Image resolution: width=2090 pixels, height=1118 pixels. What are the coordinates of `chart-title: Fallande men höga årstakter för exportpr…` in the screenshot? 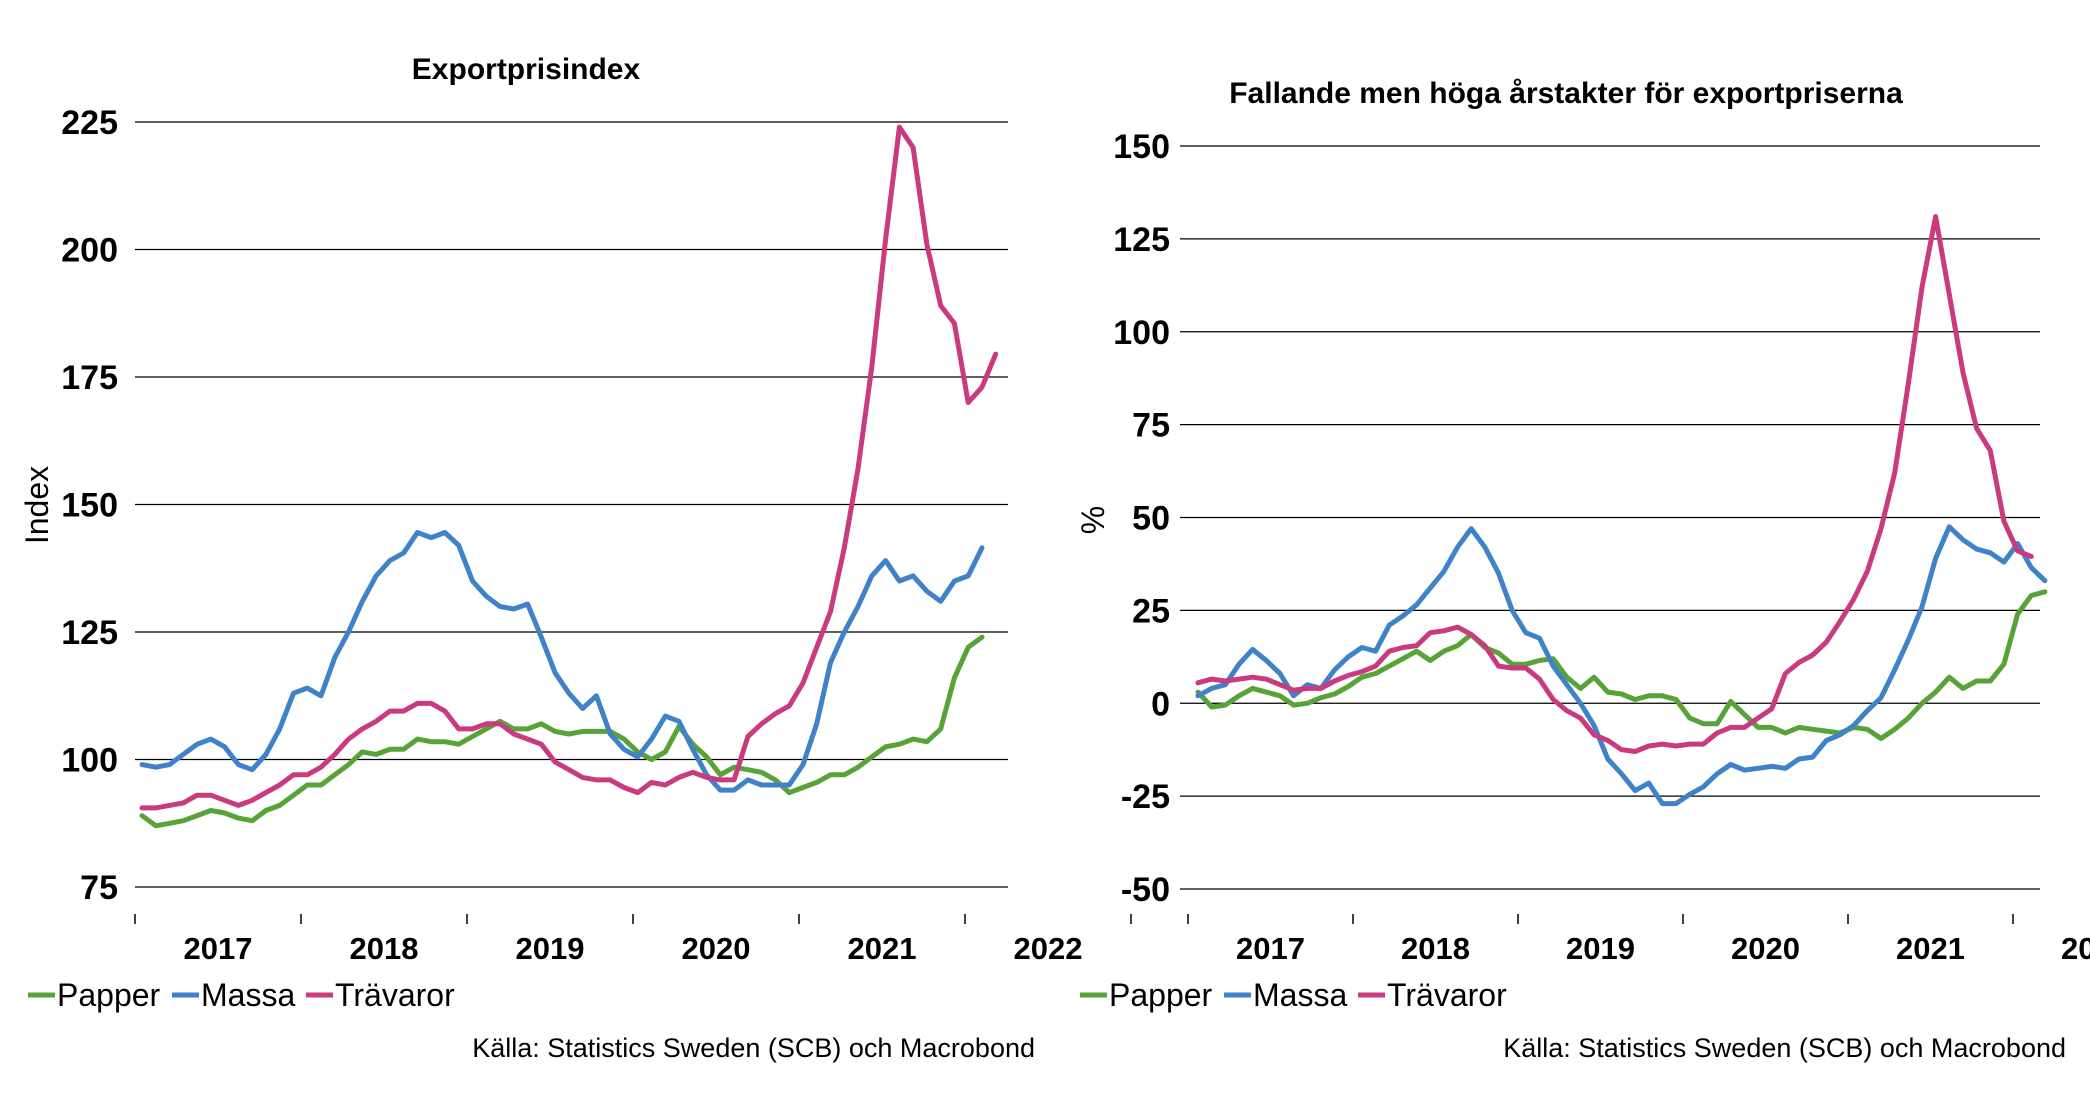 It's located at (1566, 93).